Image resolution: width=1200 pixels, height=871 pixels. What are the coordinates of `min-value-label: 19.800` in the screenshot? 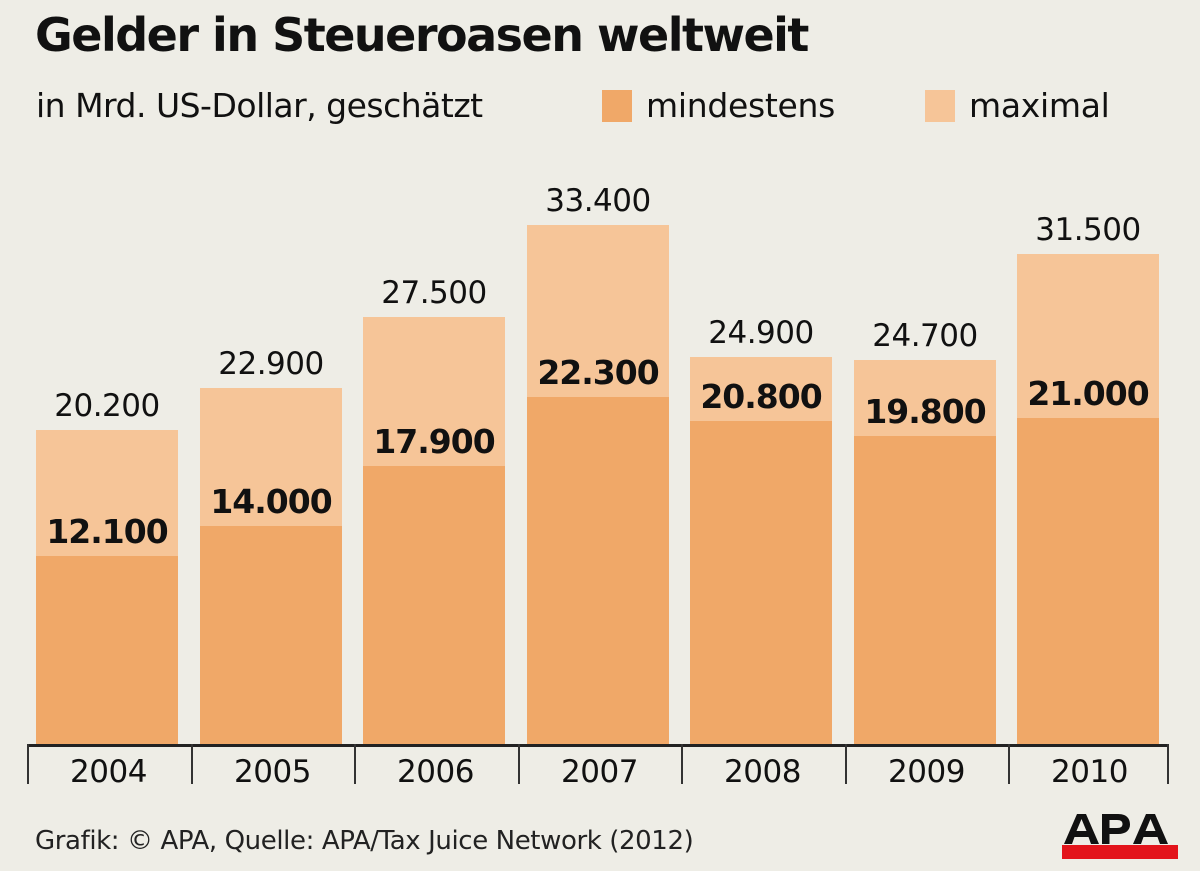 It's located at (925, 412).